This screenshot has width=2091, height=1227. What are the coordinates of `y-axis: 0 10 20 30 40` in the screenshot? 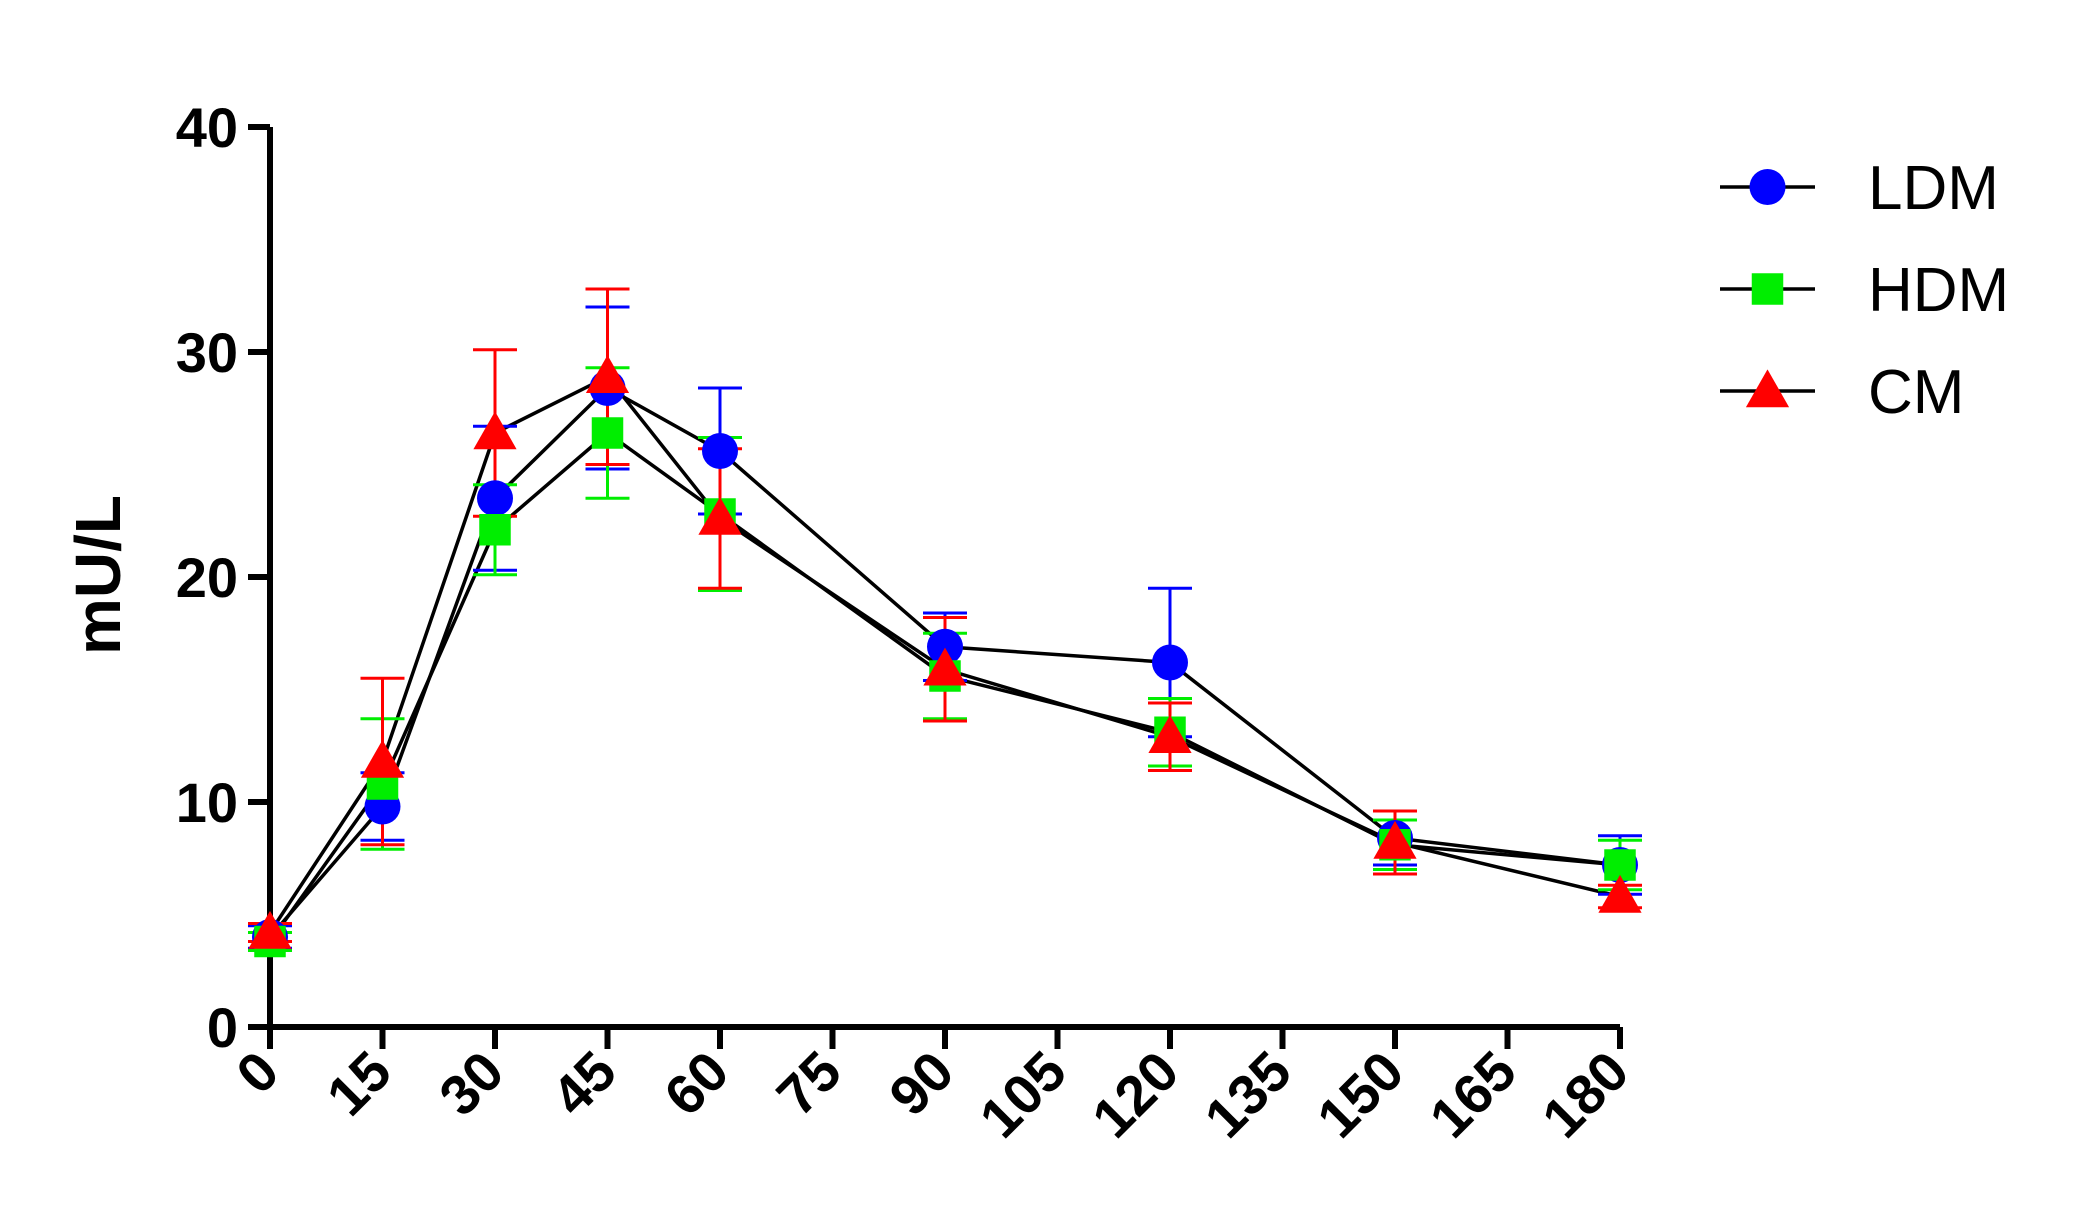 It's located at (224, 577).